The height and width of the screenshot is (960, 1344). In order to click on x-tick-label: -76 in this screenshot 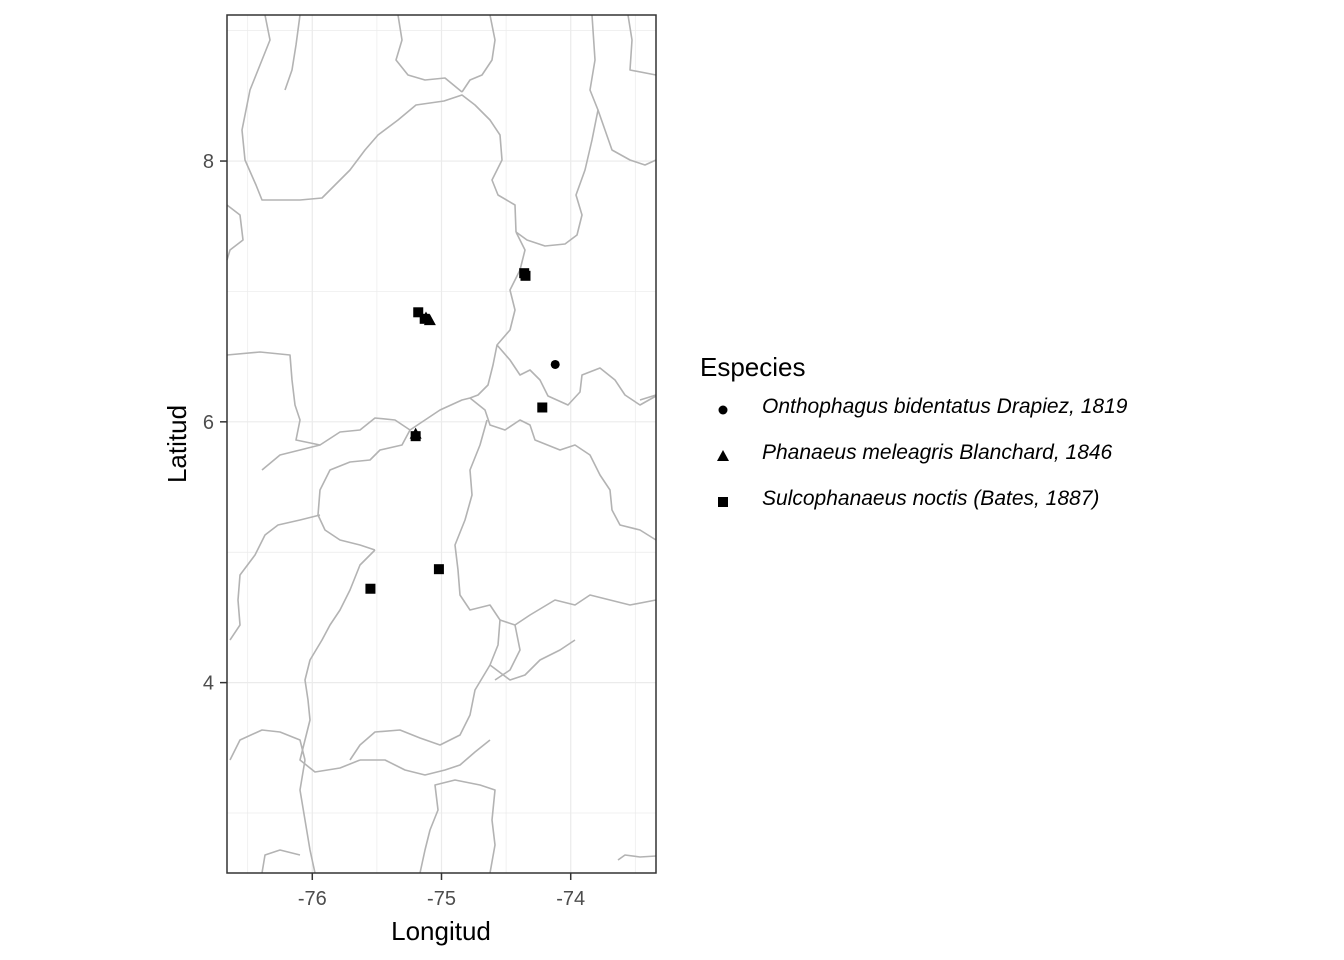, I will do `click(312, 899)`.